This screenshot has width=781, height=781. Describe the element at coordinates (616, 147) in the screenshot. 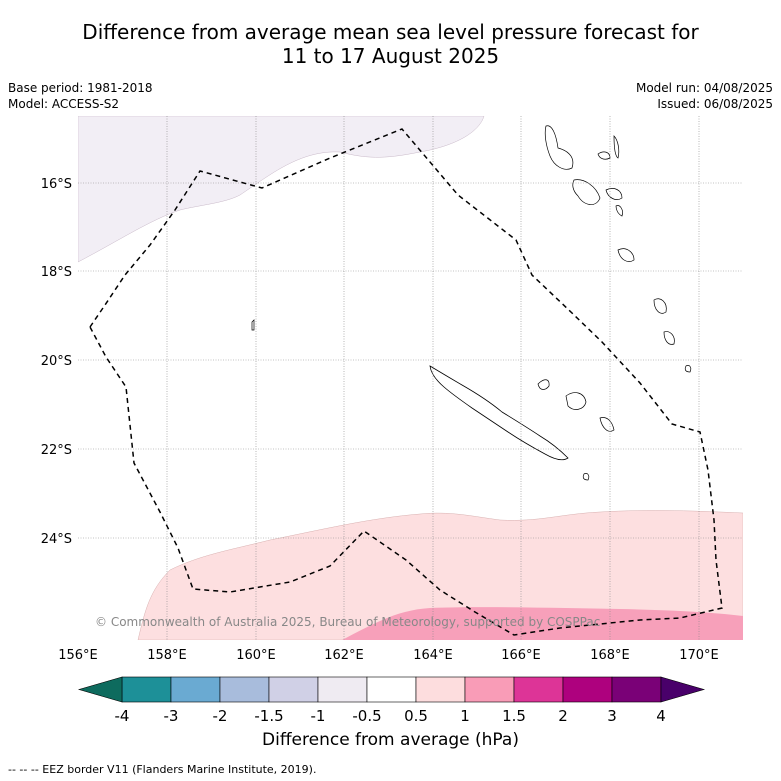

I see `vanuatu-pentecost` at that location.